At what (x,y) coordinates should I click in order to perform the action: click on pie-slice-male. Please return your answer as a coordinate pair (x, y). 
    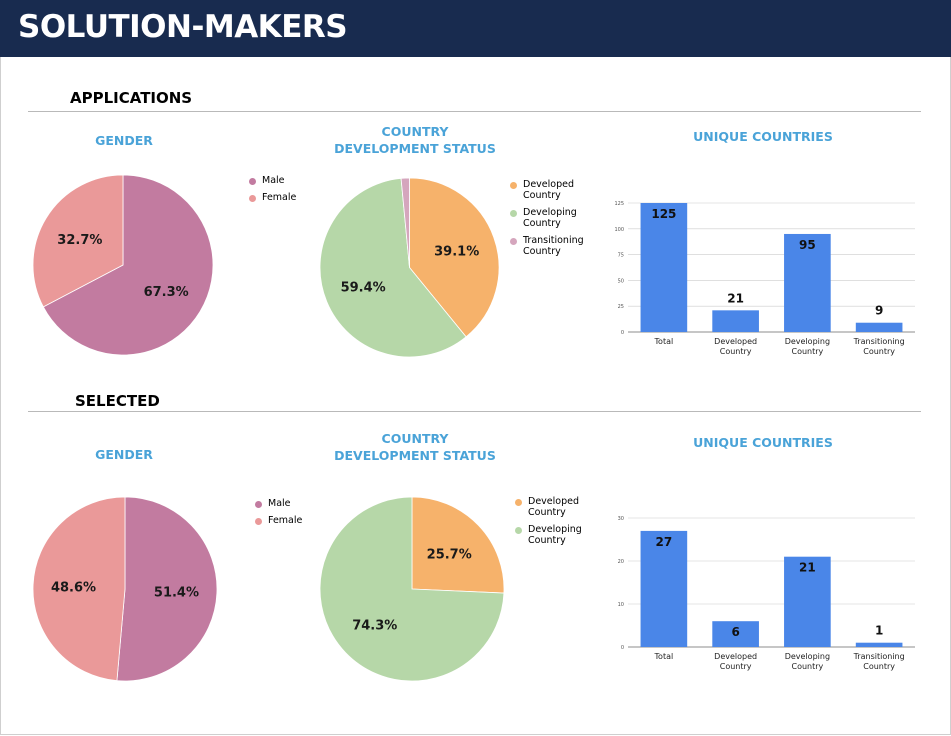
    Looking at the image, I should click on (128, 265).